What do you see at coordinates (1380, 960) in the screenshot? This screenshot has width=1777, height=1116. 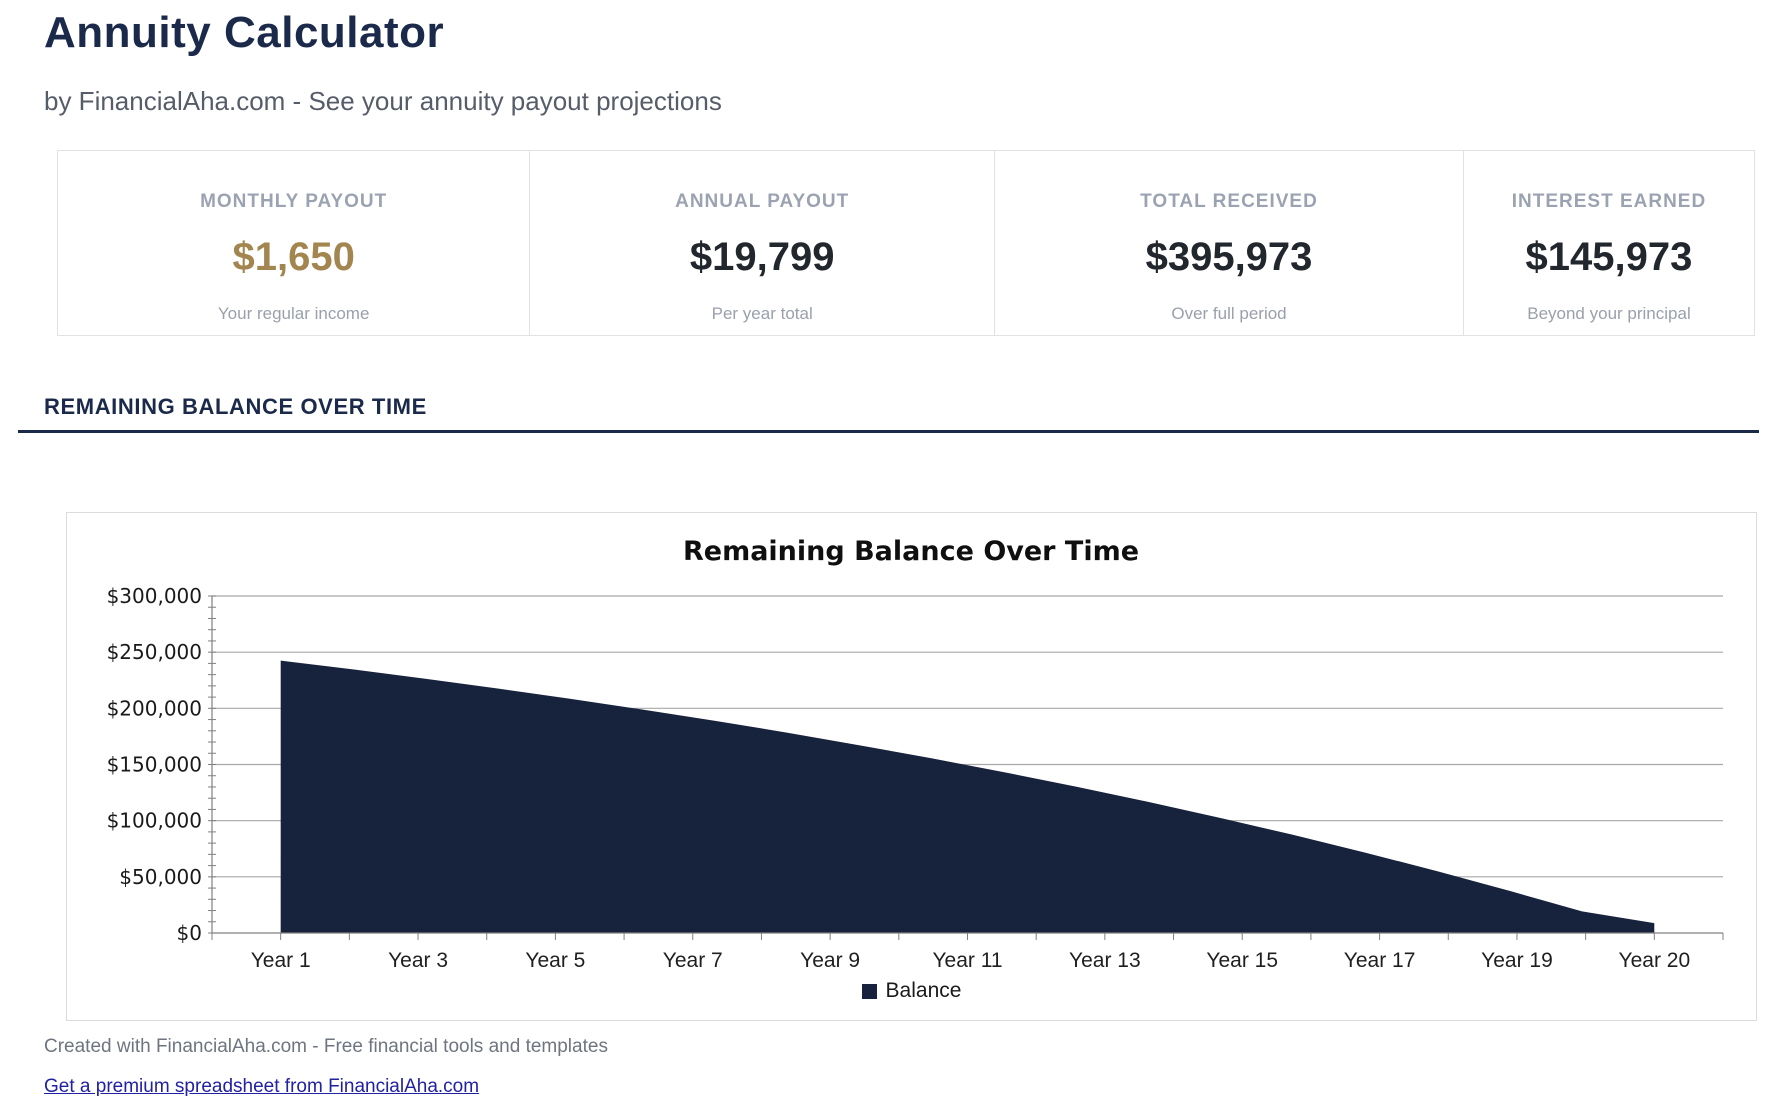 I see `x-axis-label: Year 17` at bounding box center [1380, 960].